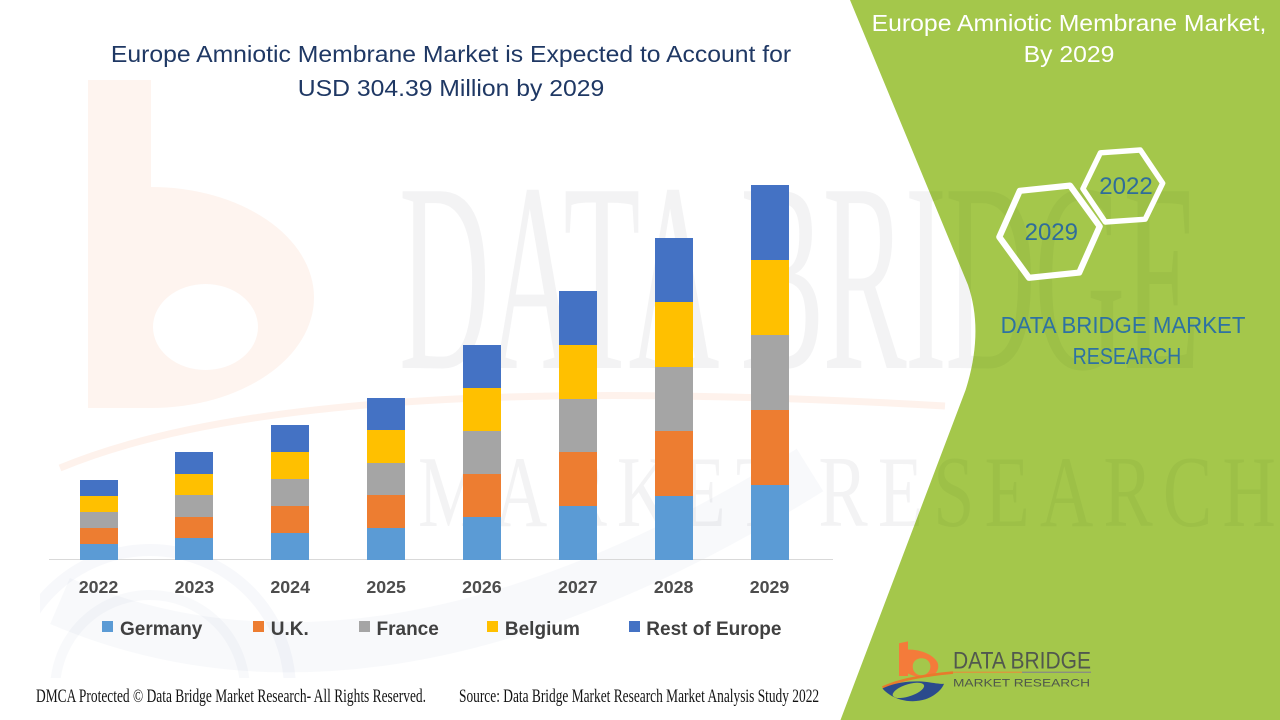 The width and height of the screenshot is (1280, 720). What do you see at coordinates (1022, 660) in the screenshot?
I see `svg-text: DATA BRIDGE` at bounding box center [1022, 660].